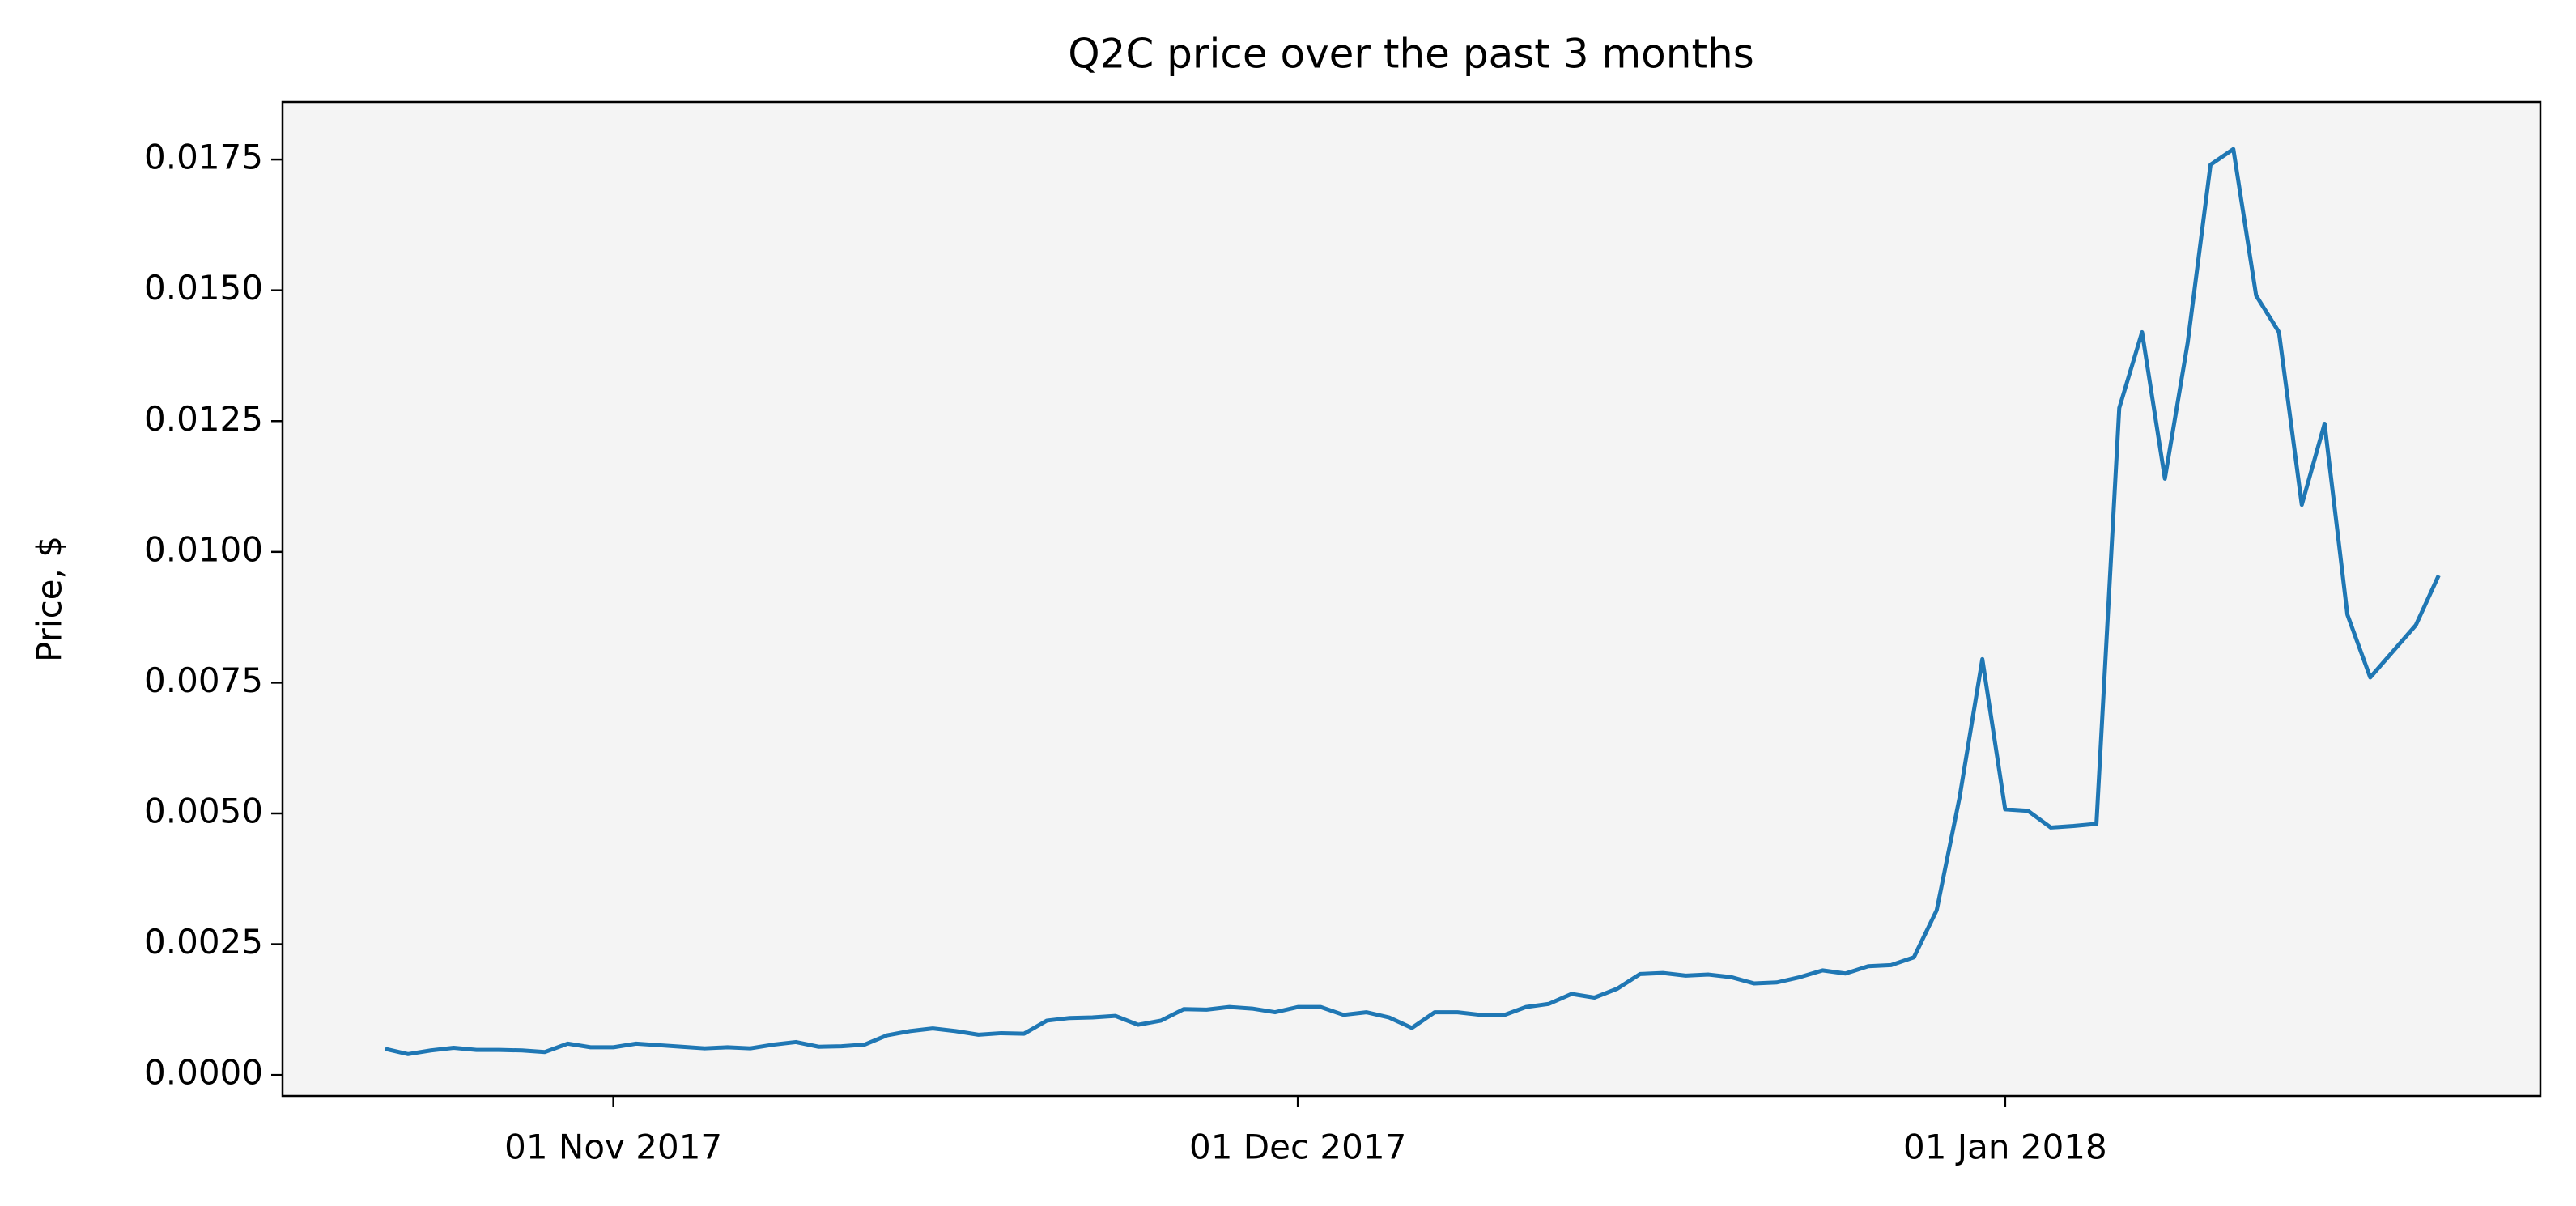  Describe the element at coordinates (613, 1147) in the screenshot. I see `x-tick-label: 01 Nov 2017` at that location.